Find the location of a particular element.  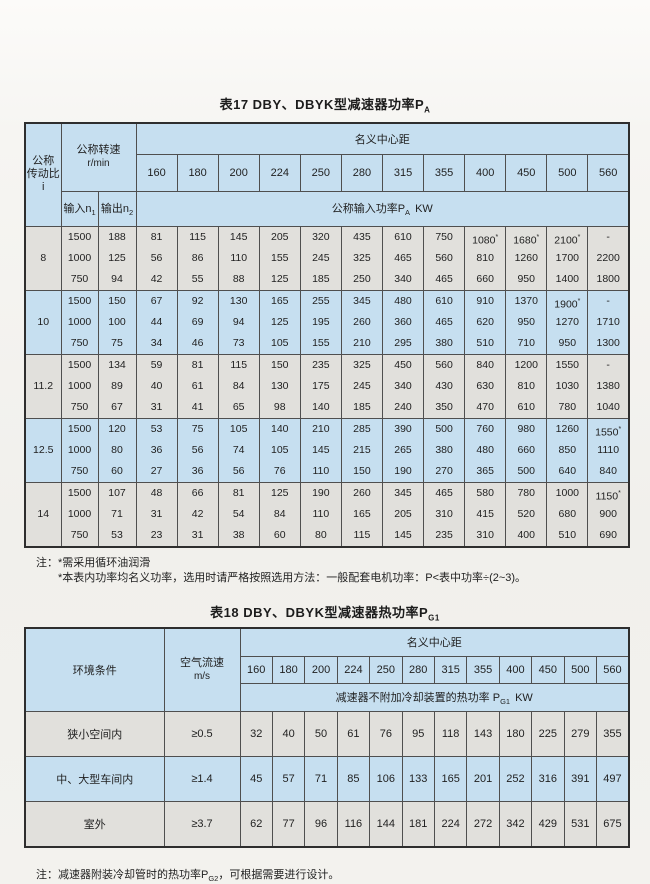

power-cell: 560 430 350 is located at coordinates (444, 386).